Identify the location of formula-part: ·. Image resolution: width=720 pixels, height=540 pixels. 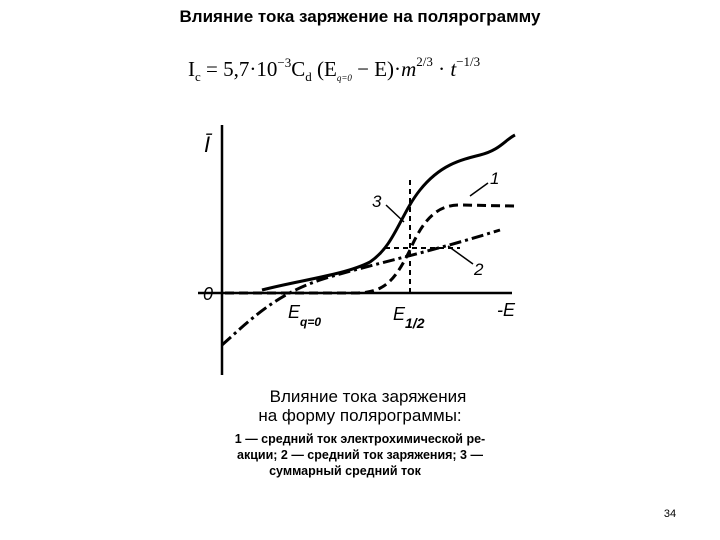
(442, 69).